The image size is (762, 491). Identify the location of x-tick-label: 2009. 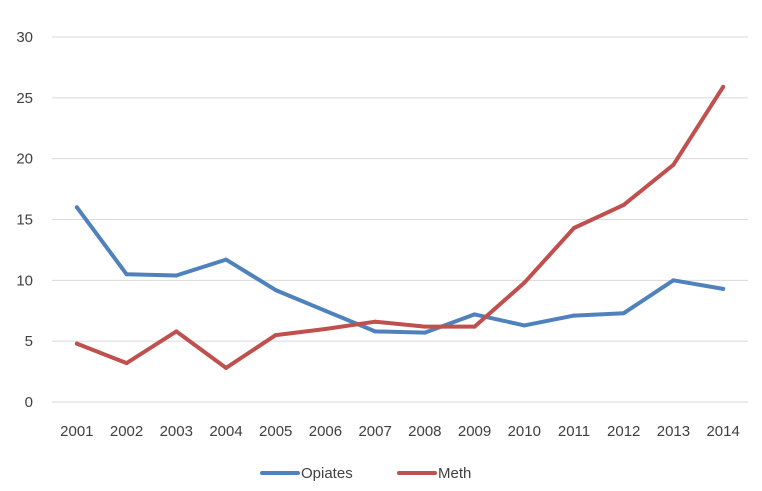
(474, 431).